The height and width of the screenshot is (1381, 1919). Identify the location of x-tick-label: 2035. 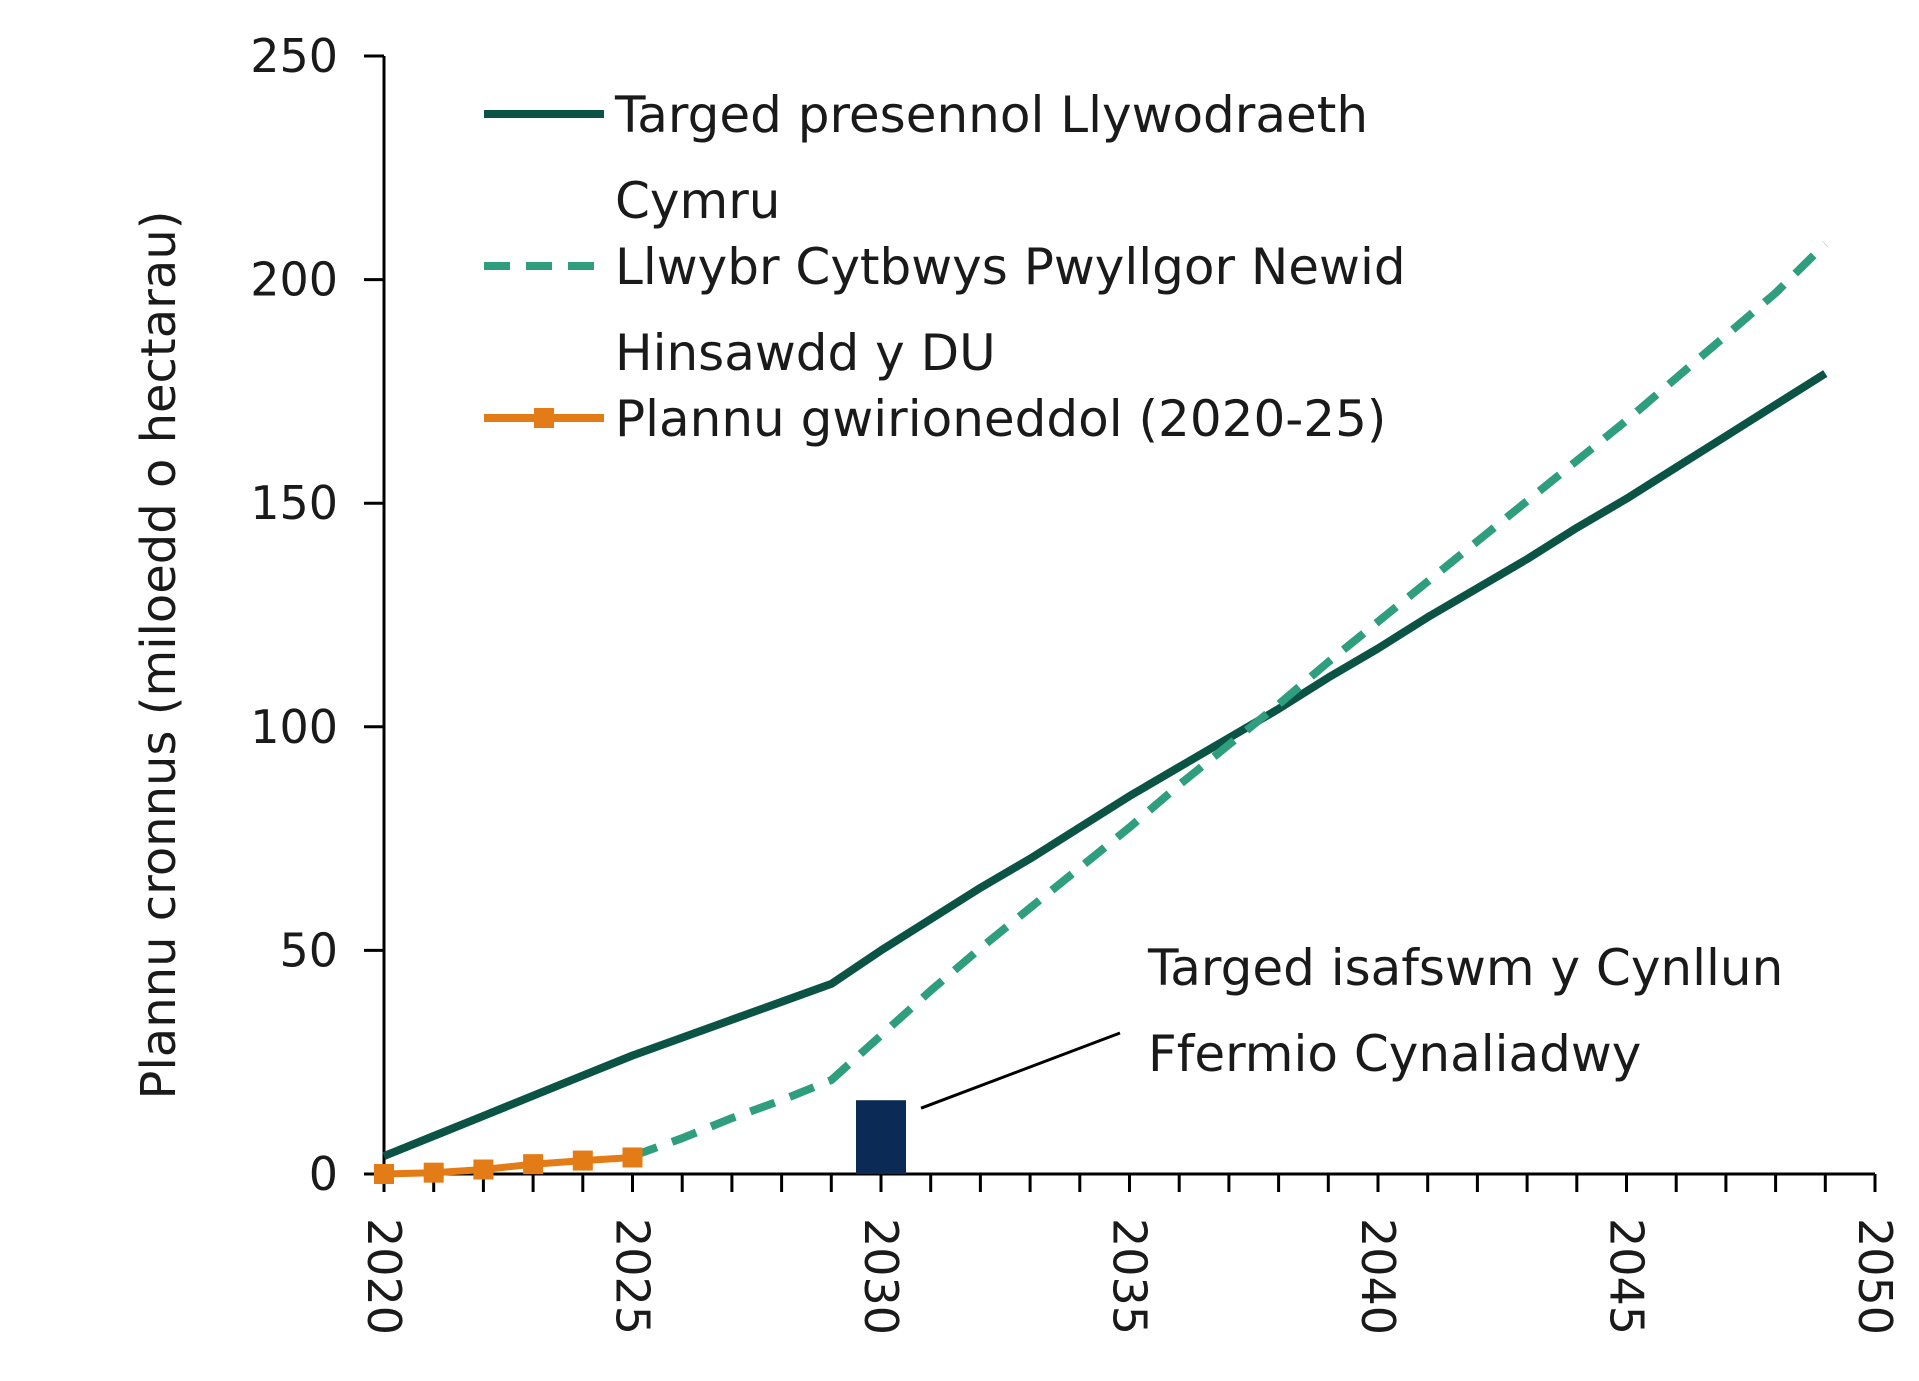
(1130, 1276).